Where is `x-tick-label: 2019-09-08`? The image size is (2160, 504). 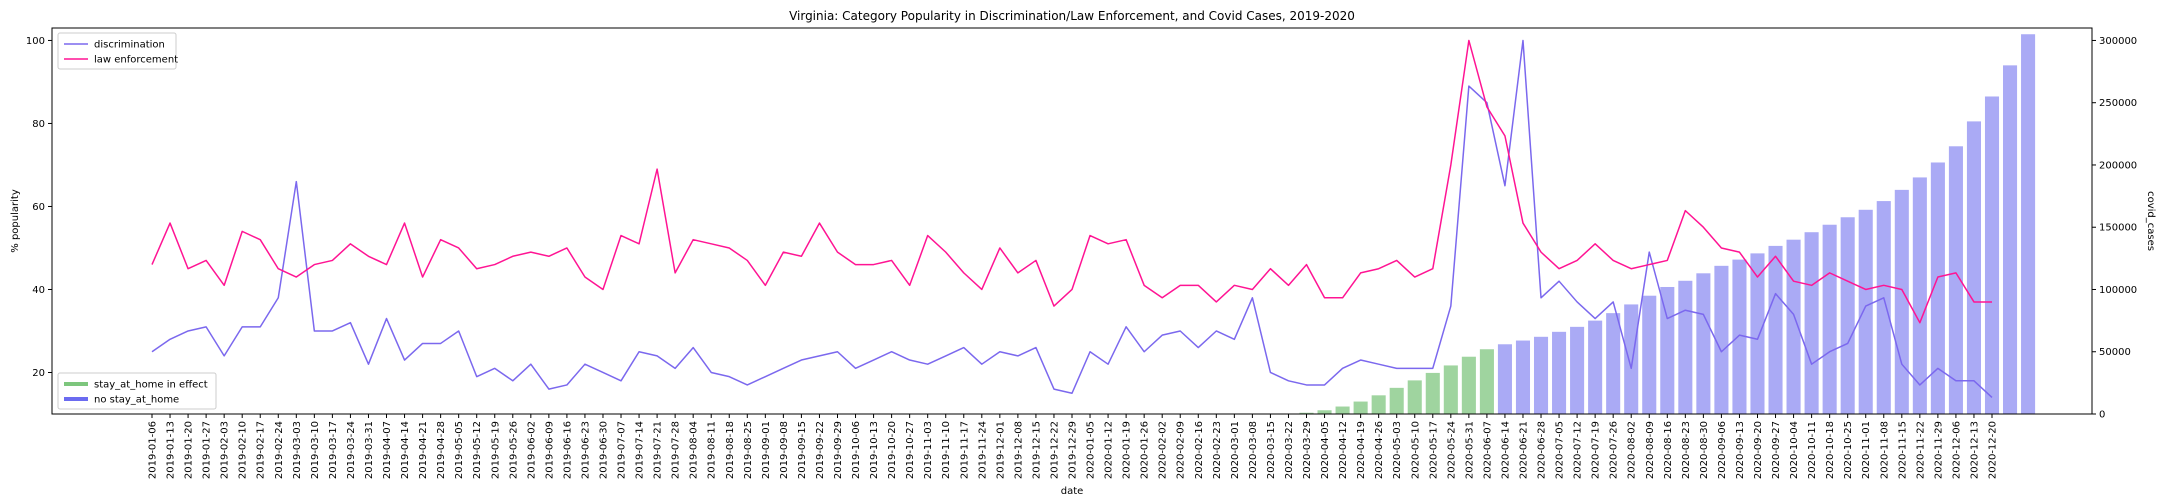 x-tick-label: 2019-09-08 is located at coordinates (784, 450).